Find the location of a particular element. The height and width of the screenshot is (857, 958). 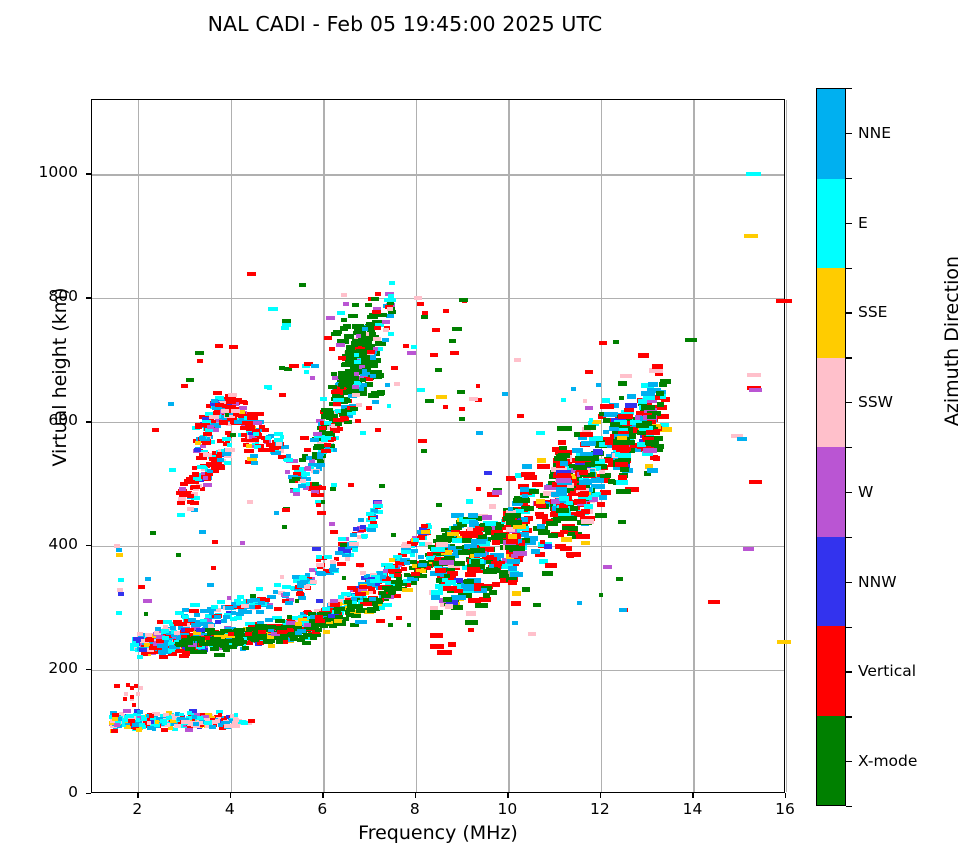

colorbar-tick is located at coordinates (849, 582).